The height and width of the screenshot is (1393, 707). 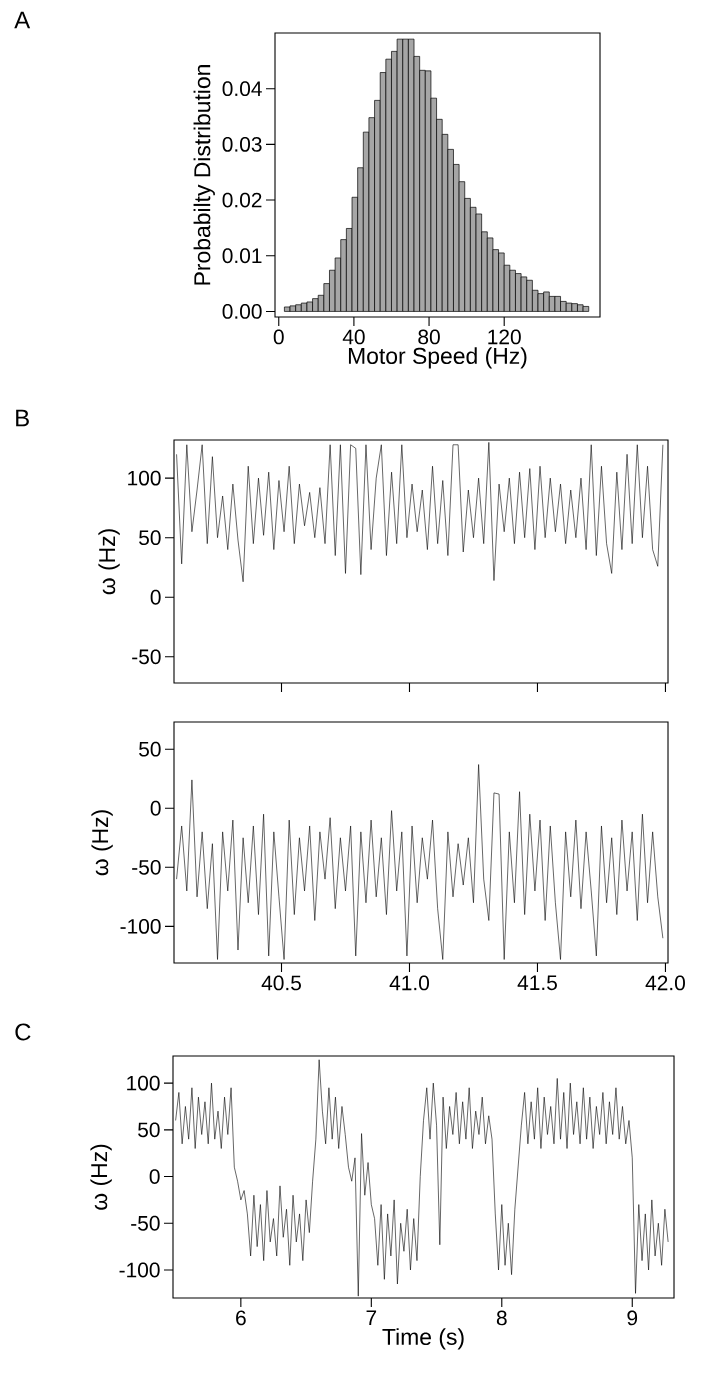 What do you see at coordinates (278, 337) in the screenshot?
I see `x-tick-label: 0` at bounding box center [278, 337].